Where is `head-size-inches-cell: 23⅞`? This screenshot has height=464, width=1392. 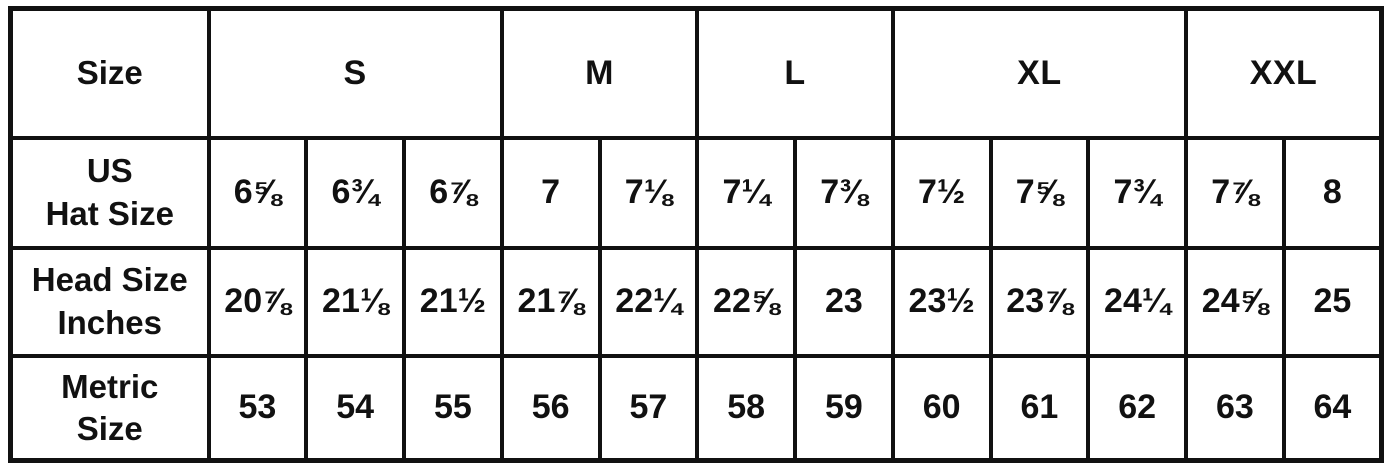 head-size-inches-cell: 23⅞ is located at coordinates (1039, 301).